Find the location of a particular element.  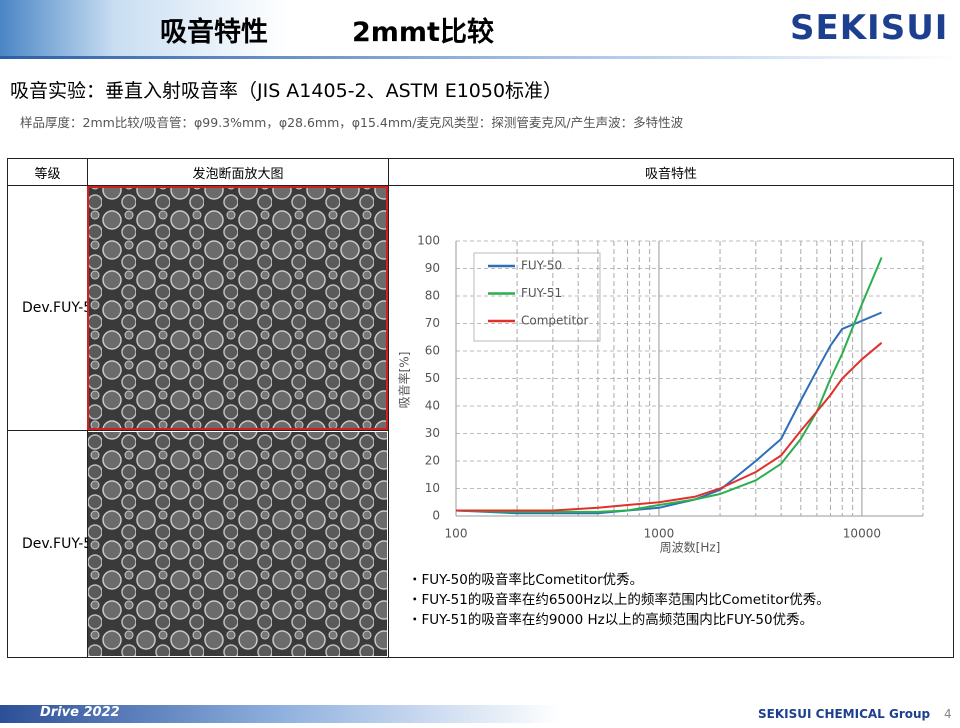

header-rule is located at coordinates (480, 57).